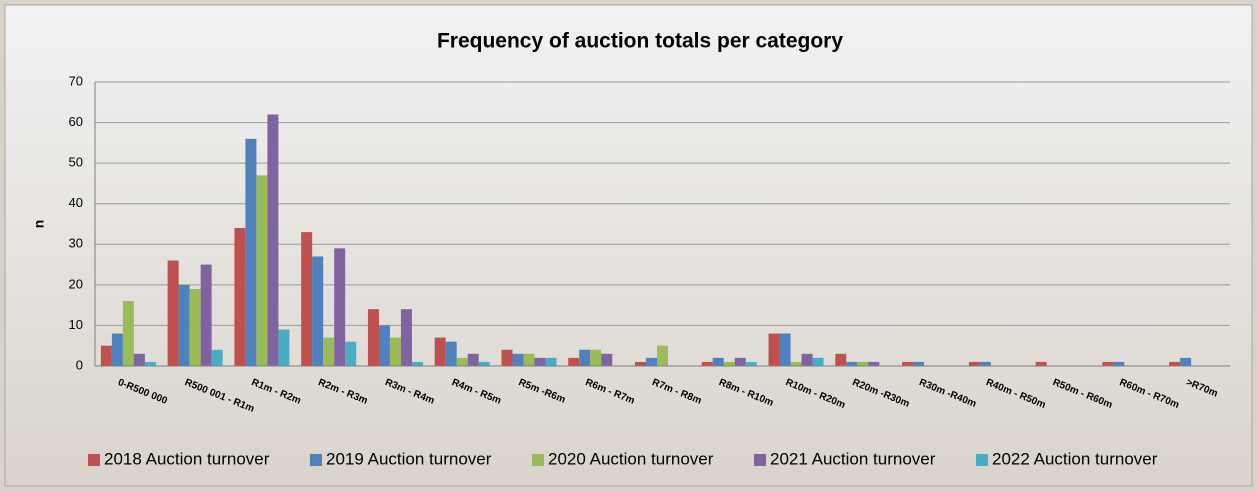  Describe the element at coordinates (79, 364) in the screenshot. I see `y-tick-label: 0` at that location.